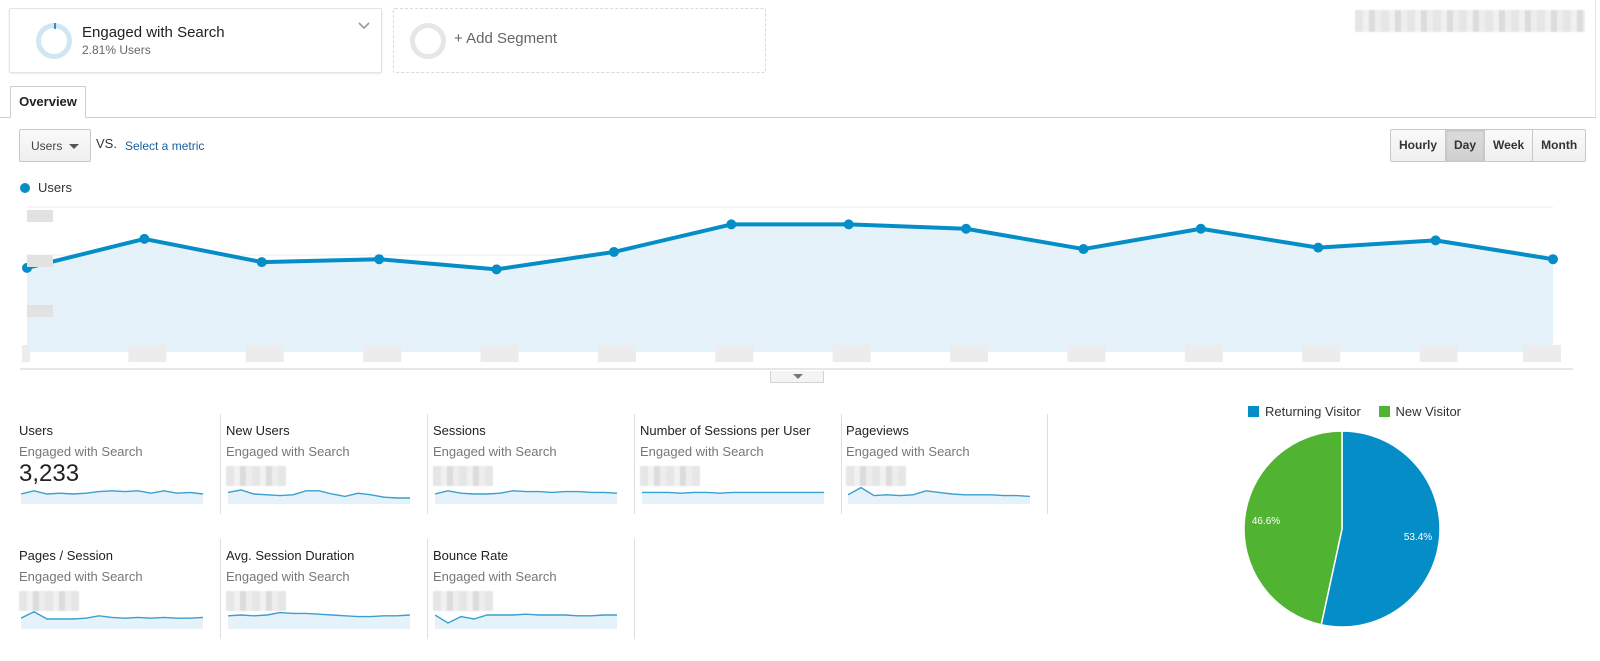  What do you see at coordinates (106, 143) in the screenshot?
I see `vs-label: VS.` at bounding box center [106, 143].